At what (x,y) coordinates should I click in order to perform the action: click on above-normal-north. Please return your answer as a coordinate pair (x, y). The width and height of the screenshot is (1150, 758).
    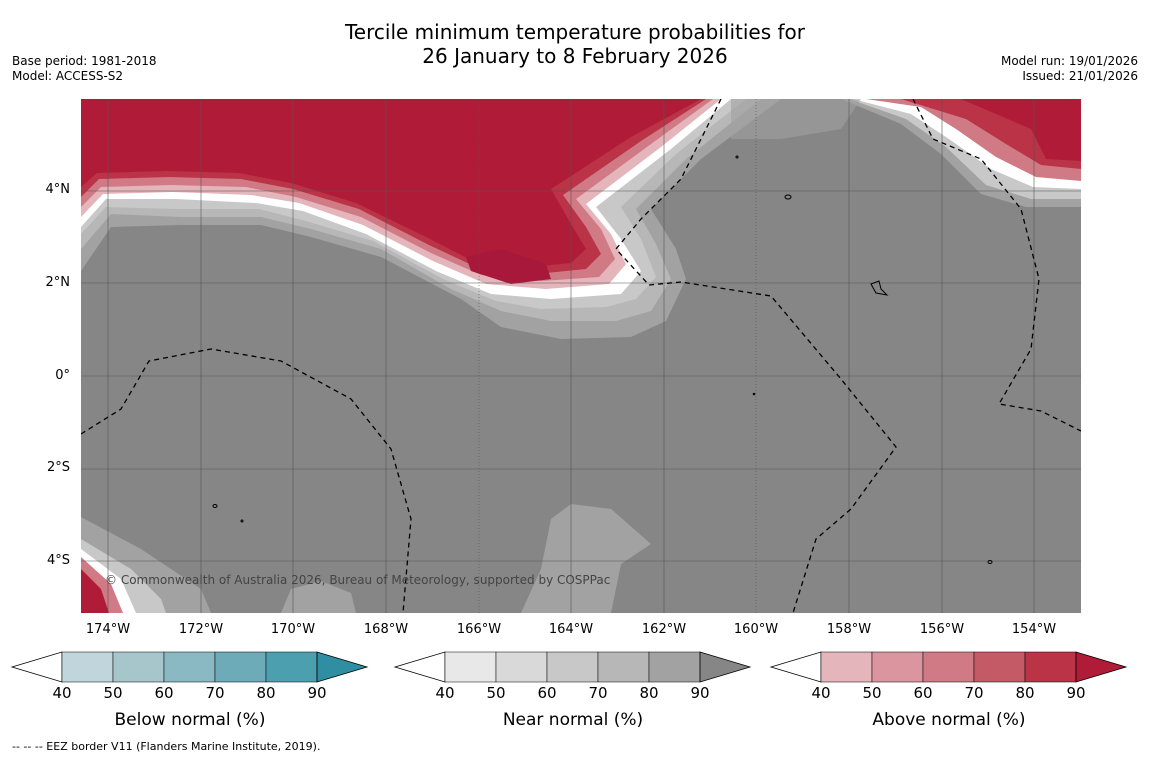
    Looking at the image, I should click on (401, 194).